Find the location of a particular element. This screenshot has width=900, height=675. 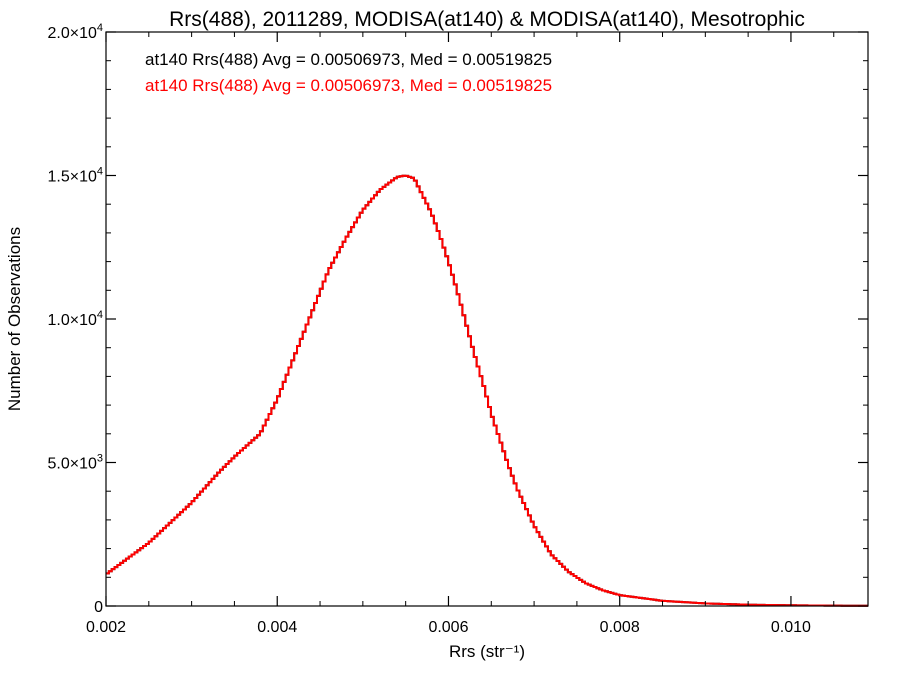

x-tick-label: 0.006 is located at coordinates (448, 627).